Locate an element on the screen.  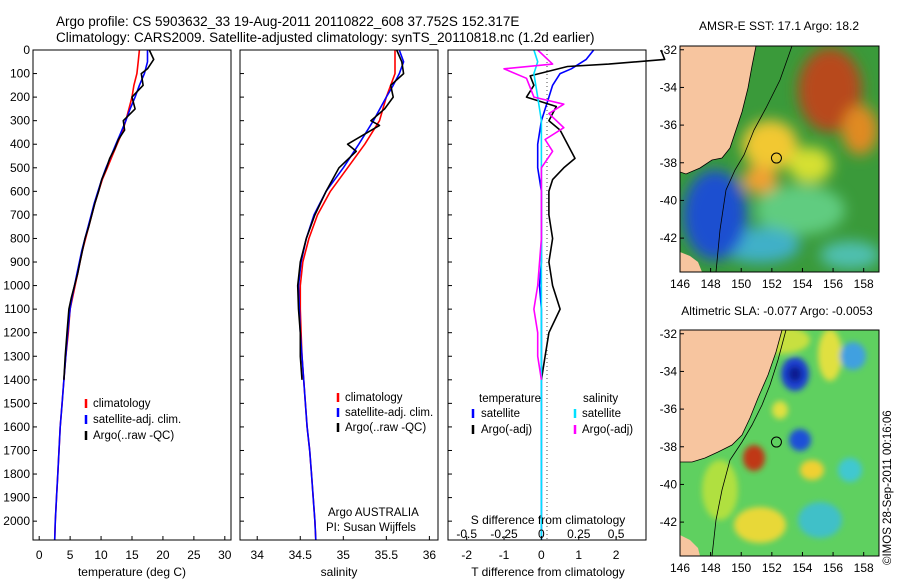
sst-cool-band is located at coordinates (800, 210).